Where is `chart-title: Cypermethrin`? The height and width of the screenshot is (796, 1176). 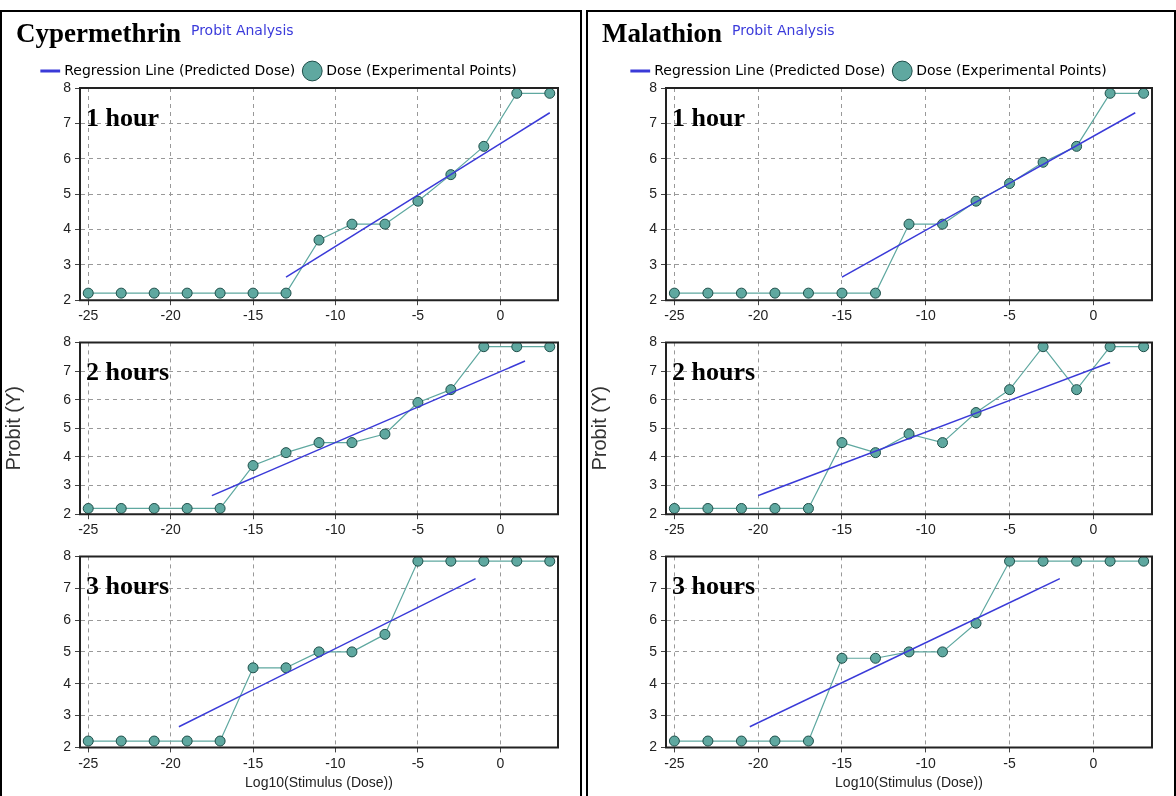
chart-title: Cypermethrin is located at coordinates (98, 33).